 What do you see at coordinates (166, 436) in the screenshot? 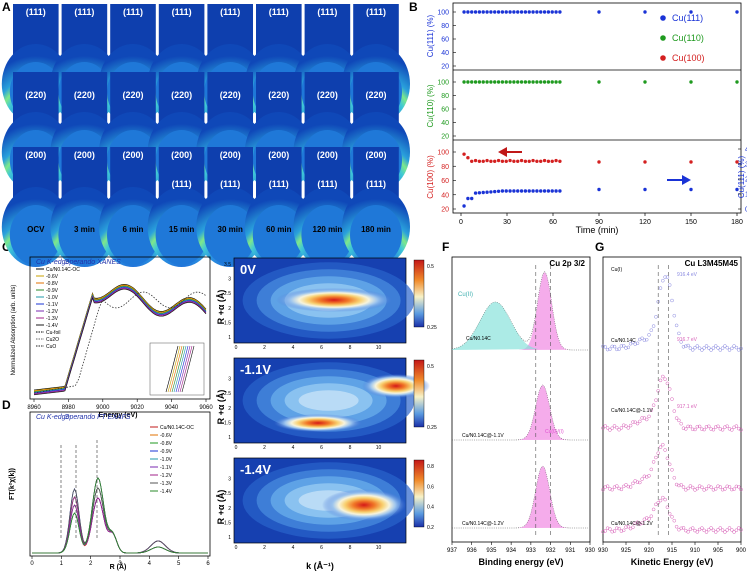
I see `d-legend-item: -0.6V` at bounding box center [166, 436].